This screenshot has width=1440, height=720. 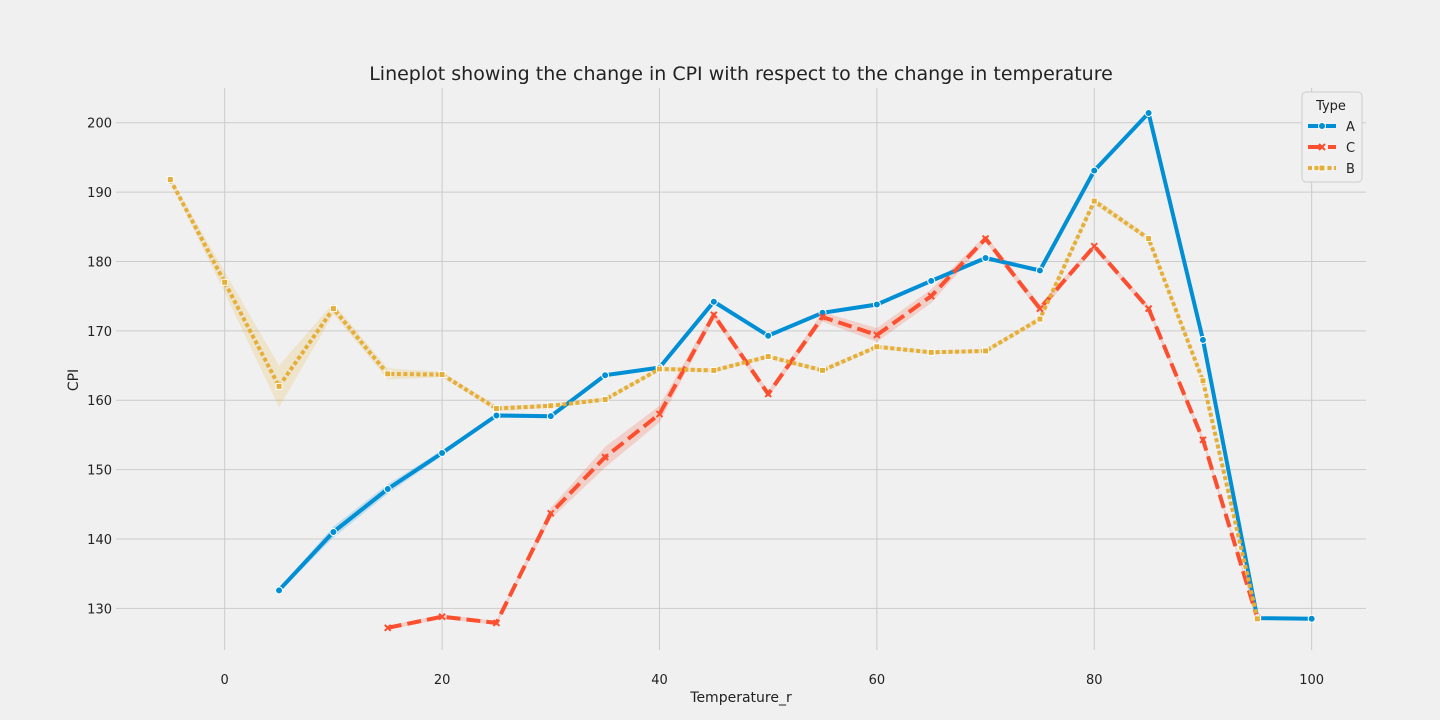 I want to click on y-tick-label: 150, so click(x=99, y=471).